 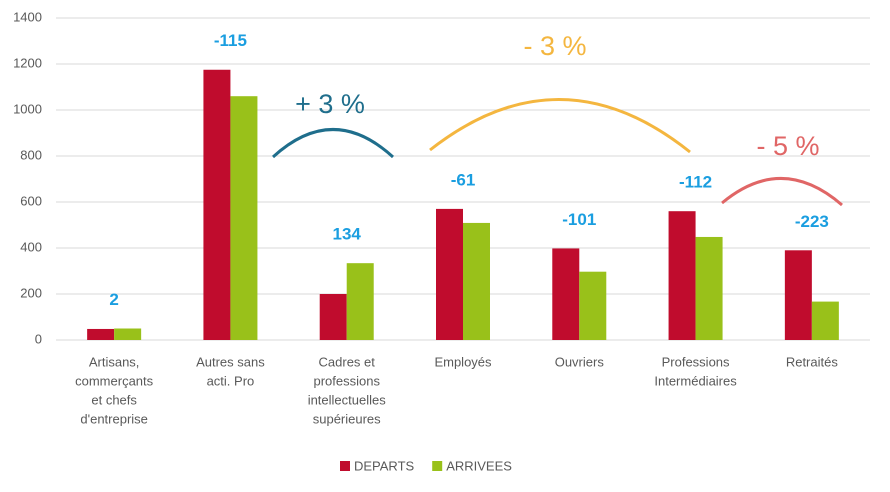 What do you see at coordinates (31, 154) in the screenshot?
I see `y-tick-label: 800` at bounding box center [31, 154].